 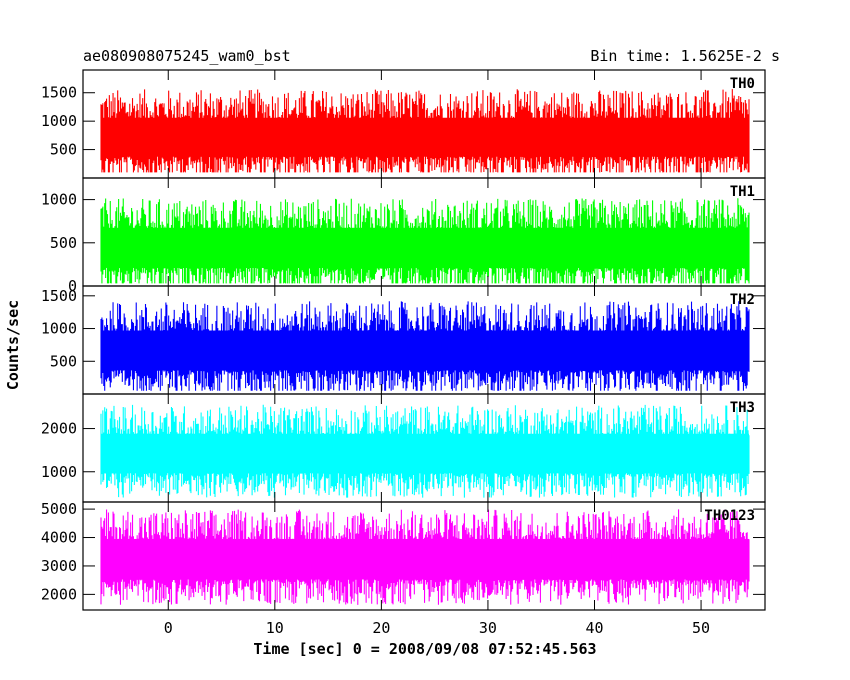 What do you see at coordinates (742, 192) in the screenshot?
I see `panel-label: TH1` at bounding box center [742, 192].